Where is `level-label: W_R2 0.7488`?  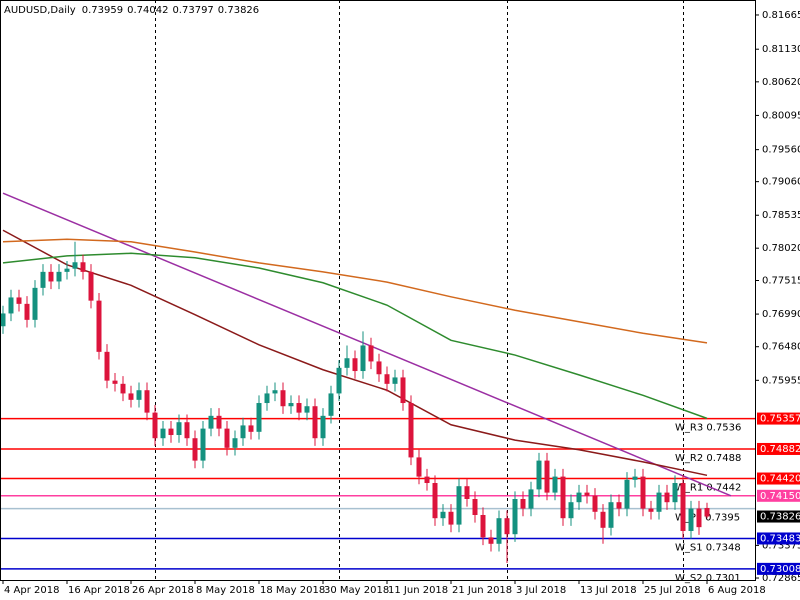
level-label: W_R2 0.7488 is located at coordinates (708, 458).